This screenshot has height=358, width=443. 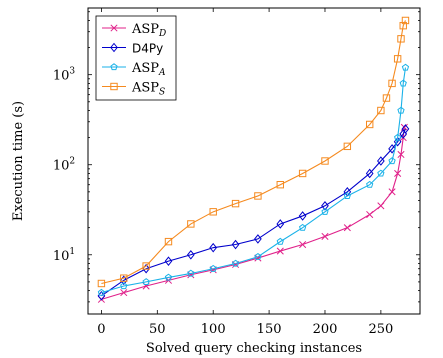 What do you see at coordinates (64, 165) in the screenshot?
I see `y-tick-label: 10²` at bounding box center [64, 165].